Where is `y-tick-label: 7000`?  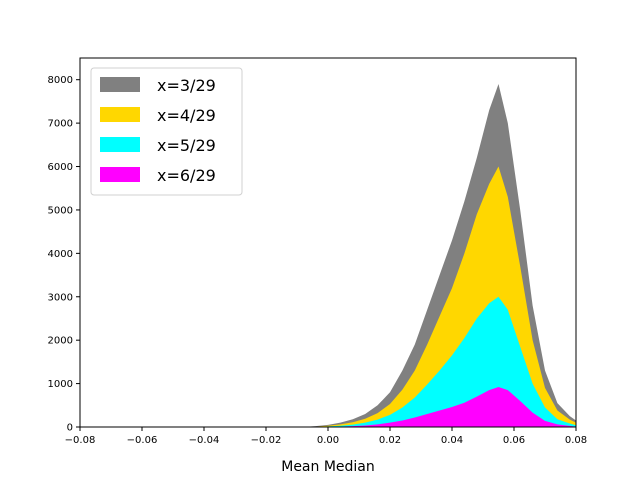
y-tick-label: 7000 is located at coordinates (60, 124).